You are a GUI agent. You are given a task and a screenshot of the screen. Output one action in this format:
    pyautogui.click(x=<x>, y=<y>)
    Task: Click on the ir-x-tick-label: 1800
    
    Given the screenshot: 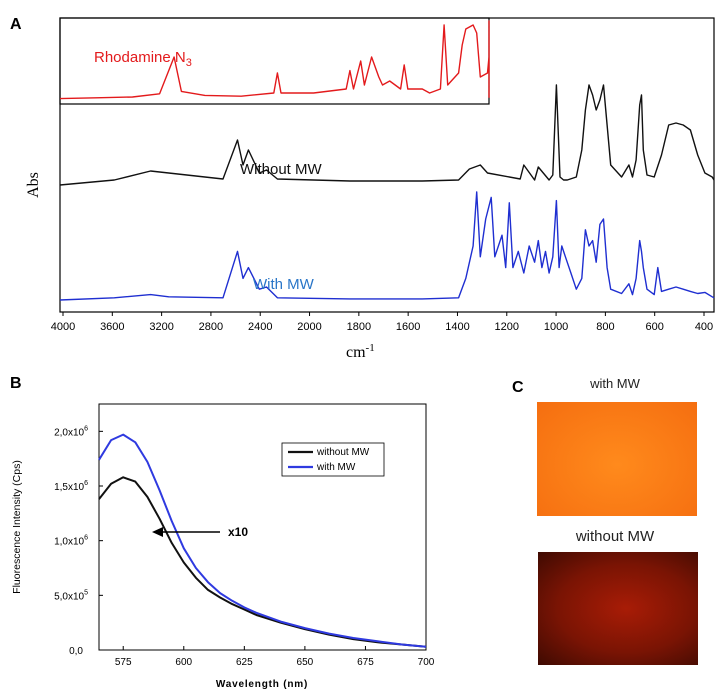 What is the action you would take?
    pyautogui.click(x=359, y=327)
    